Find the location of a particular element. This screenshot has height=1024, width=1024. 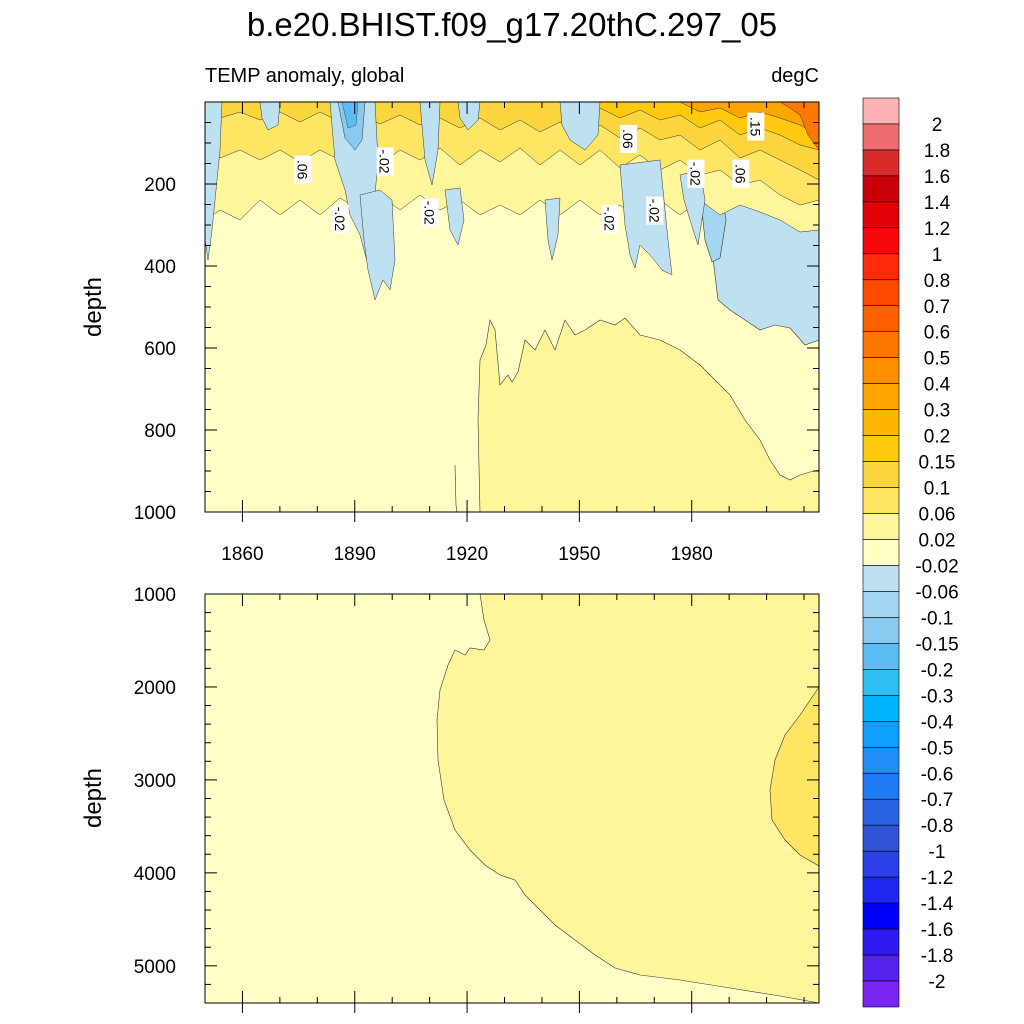

lower-y-tick-label: 3000 is located at coordinates (155, 781).